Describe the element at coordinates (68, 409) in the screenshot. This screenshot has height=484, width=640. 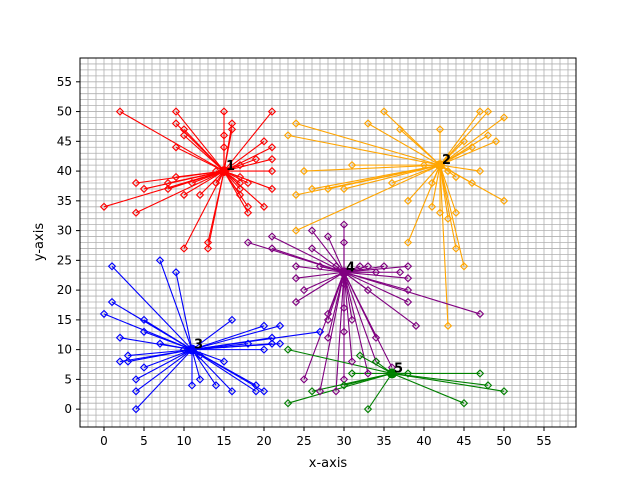
I see `y-tick-label: 0` at that location.